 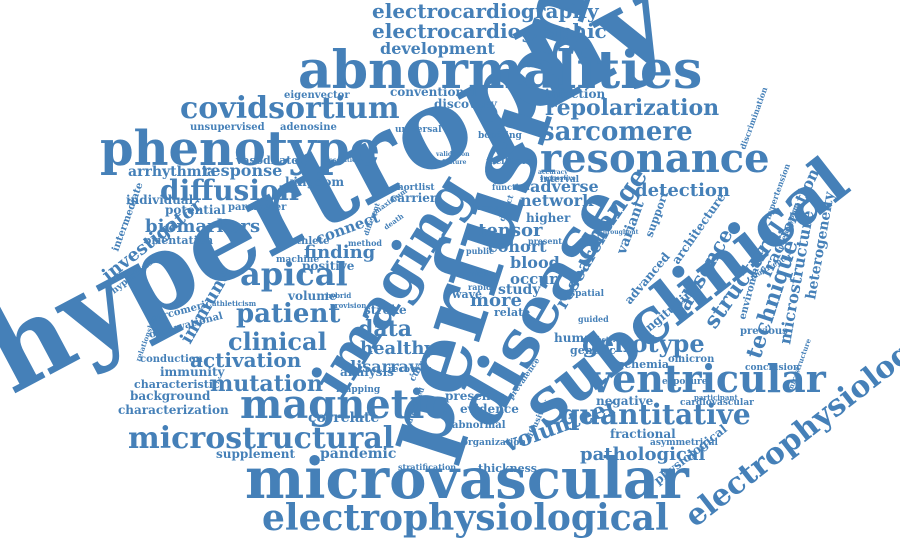 I want to click on word-abnormalities: abnormalities, so click(x=500, y=70).